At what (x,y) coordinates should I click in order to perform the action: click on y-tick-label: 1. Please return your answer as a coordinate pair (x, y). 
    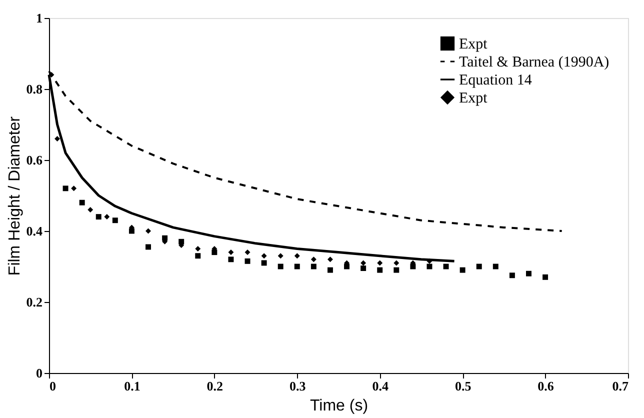
    Looking at the image, I should click on (39, 18).